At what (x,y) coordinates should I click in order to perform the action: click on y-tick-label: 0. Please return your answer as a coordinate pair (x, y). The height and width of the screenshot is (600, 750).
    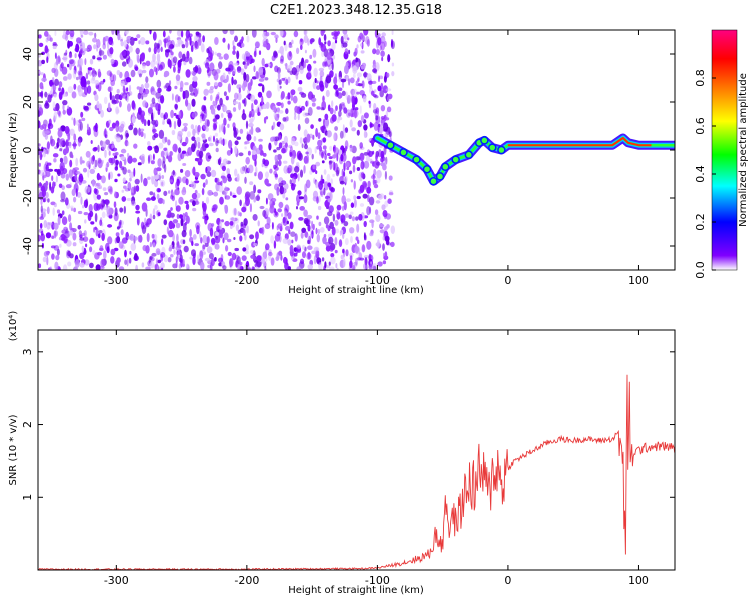
    Looking at the image, I should click on (27, 150).